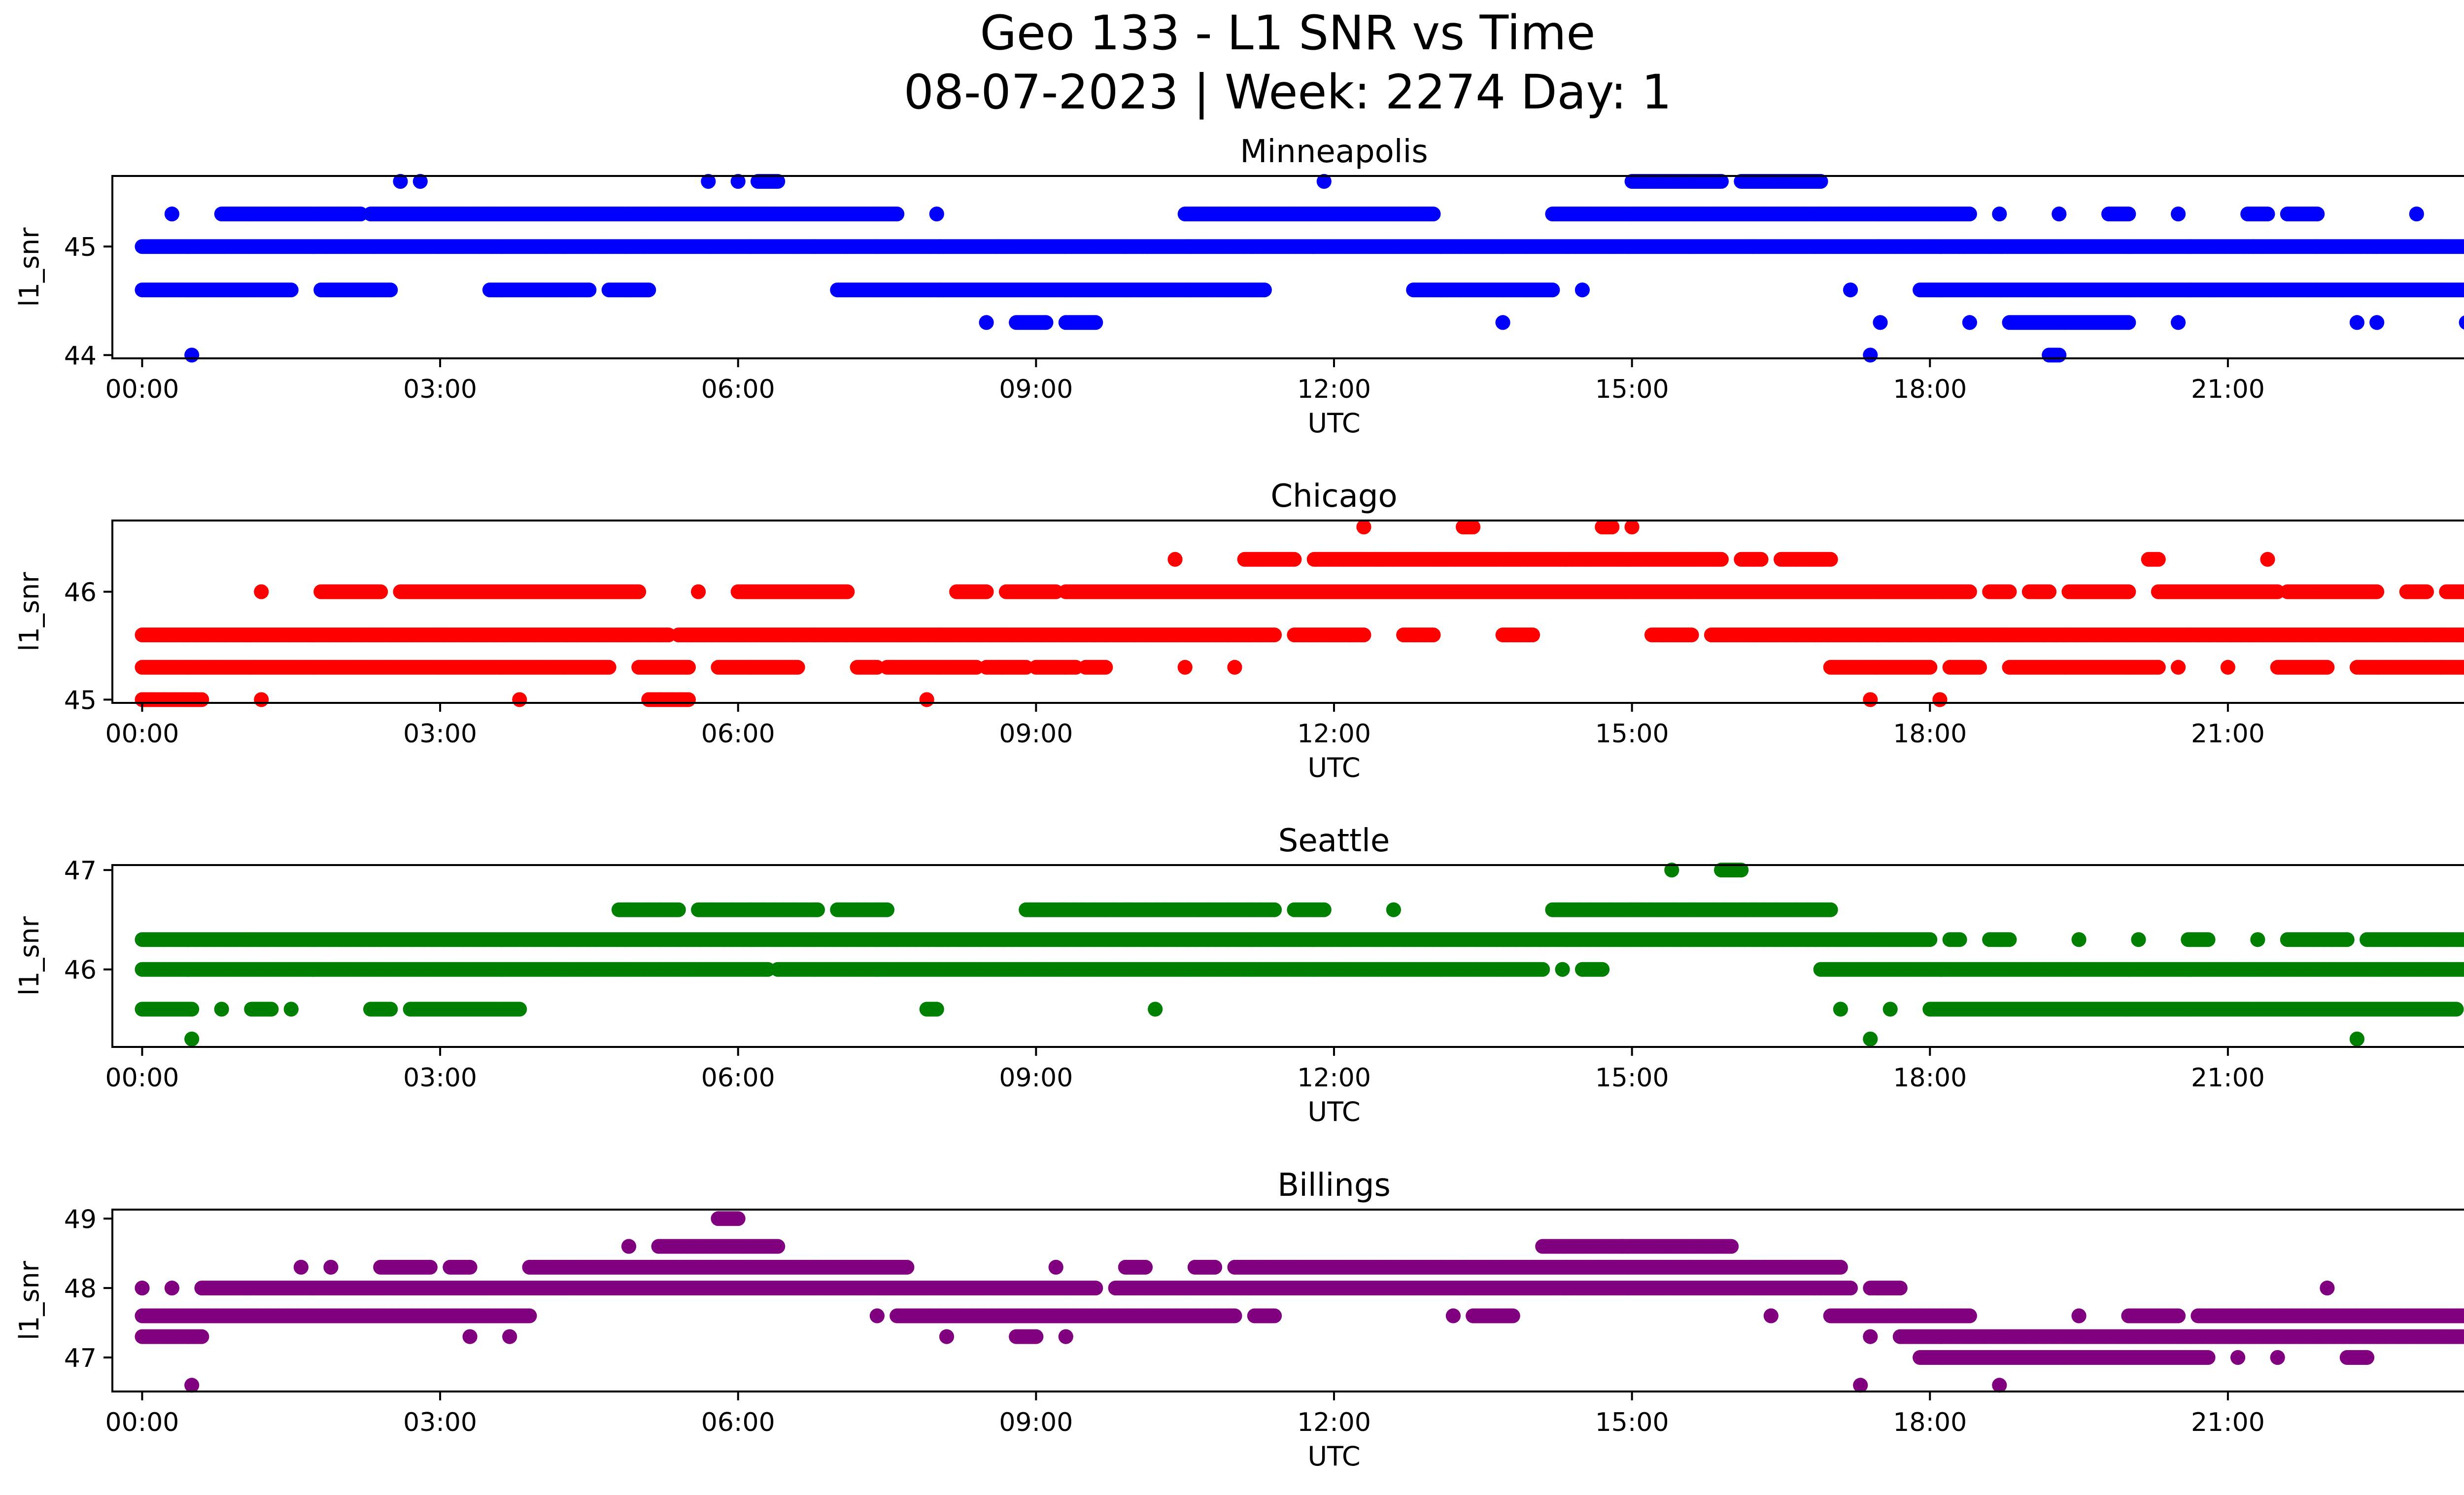 The height and width of the screenshot is (1495, 2464). What do you see at coordinates (1333, 496) in the screenshot?
I see `subplot-title: Chicago` at bounding box center [1333, 496].